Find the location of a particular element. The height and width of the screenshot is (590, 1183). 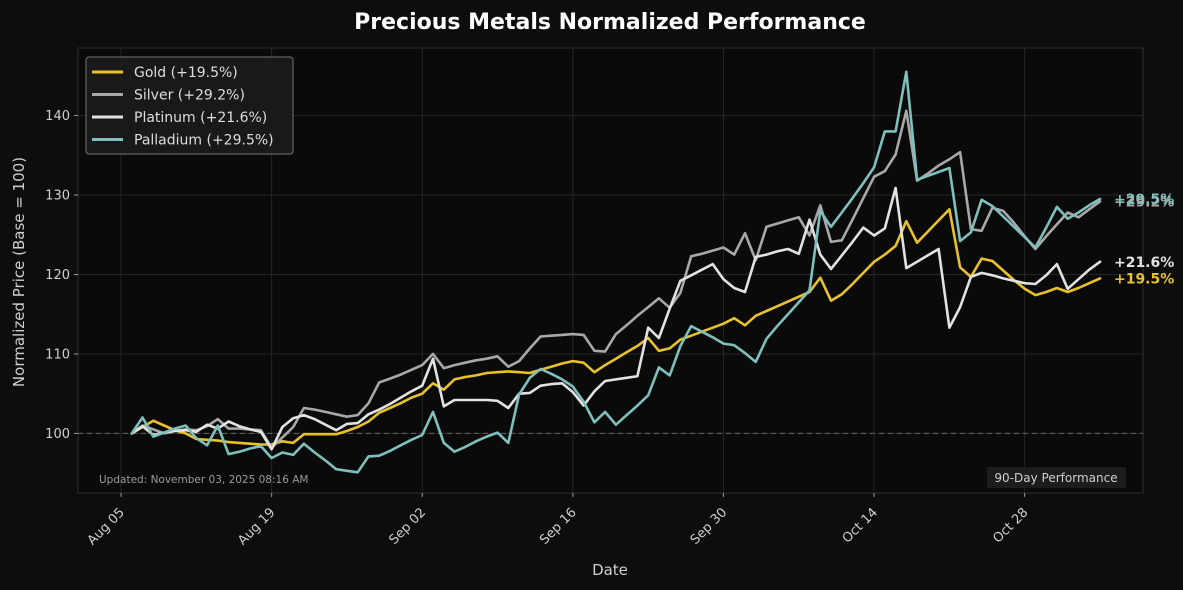

legend-entry: Platinum (+21.6%) is located at coordinates (200, 118).